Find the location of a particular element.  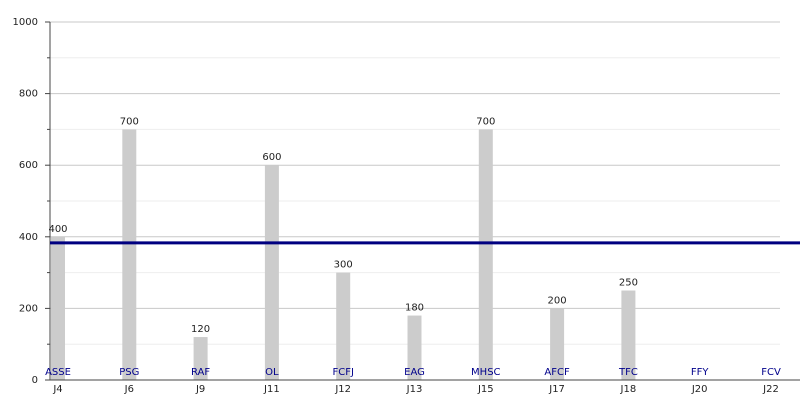

data-label: 120 is located at coordinates (200, 329).